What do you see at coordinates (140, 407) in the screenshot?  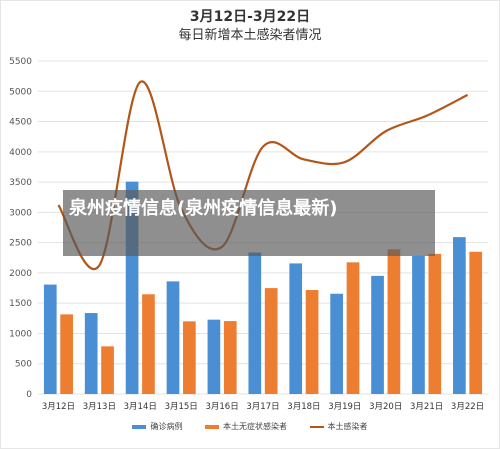 I see `x-tick-label: 3月14日` at bounding box center [140, 407].